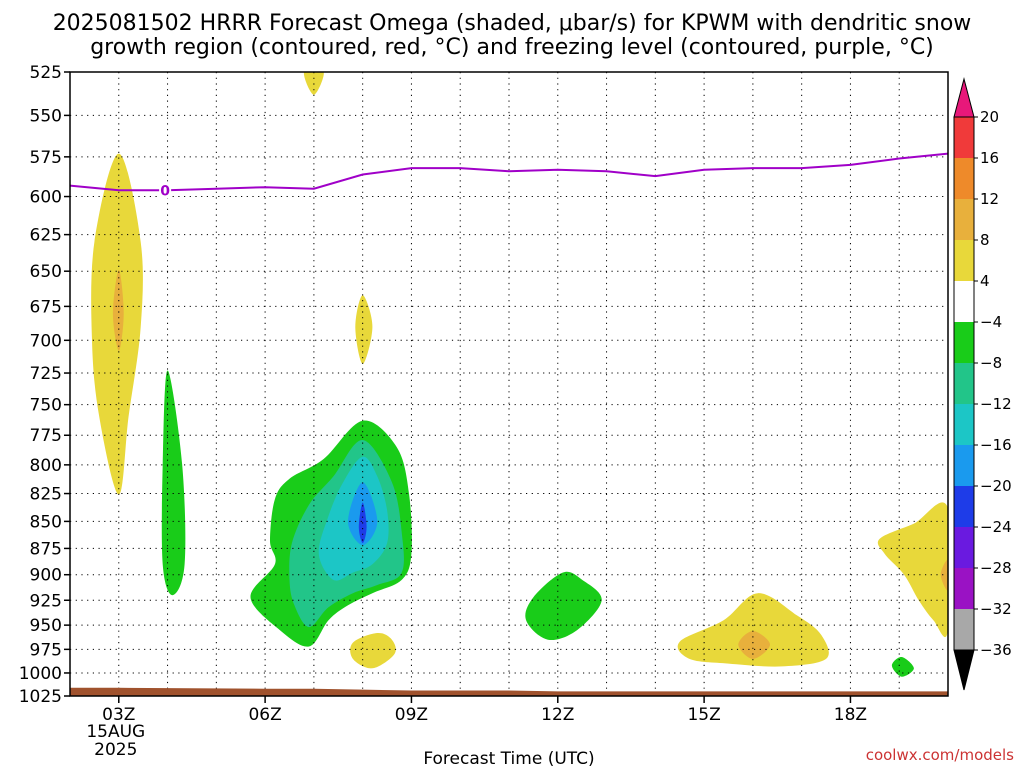  What do you see at coordinates (982, 384) in the screenshot?
I see `colorbar: 20 16 12 8 4 −4 −8 −12 −16 −20 −24 −28 −32 −36` at bounding box center [982, 384].